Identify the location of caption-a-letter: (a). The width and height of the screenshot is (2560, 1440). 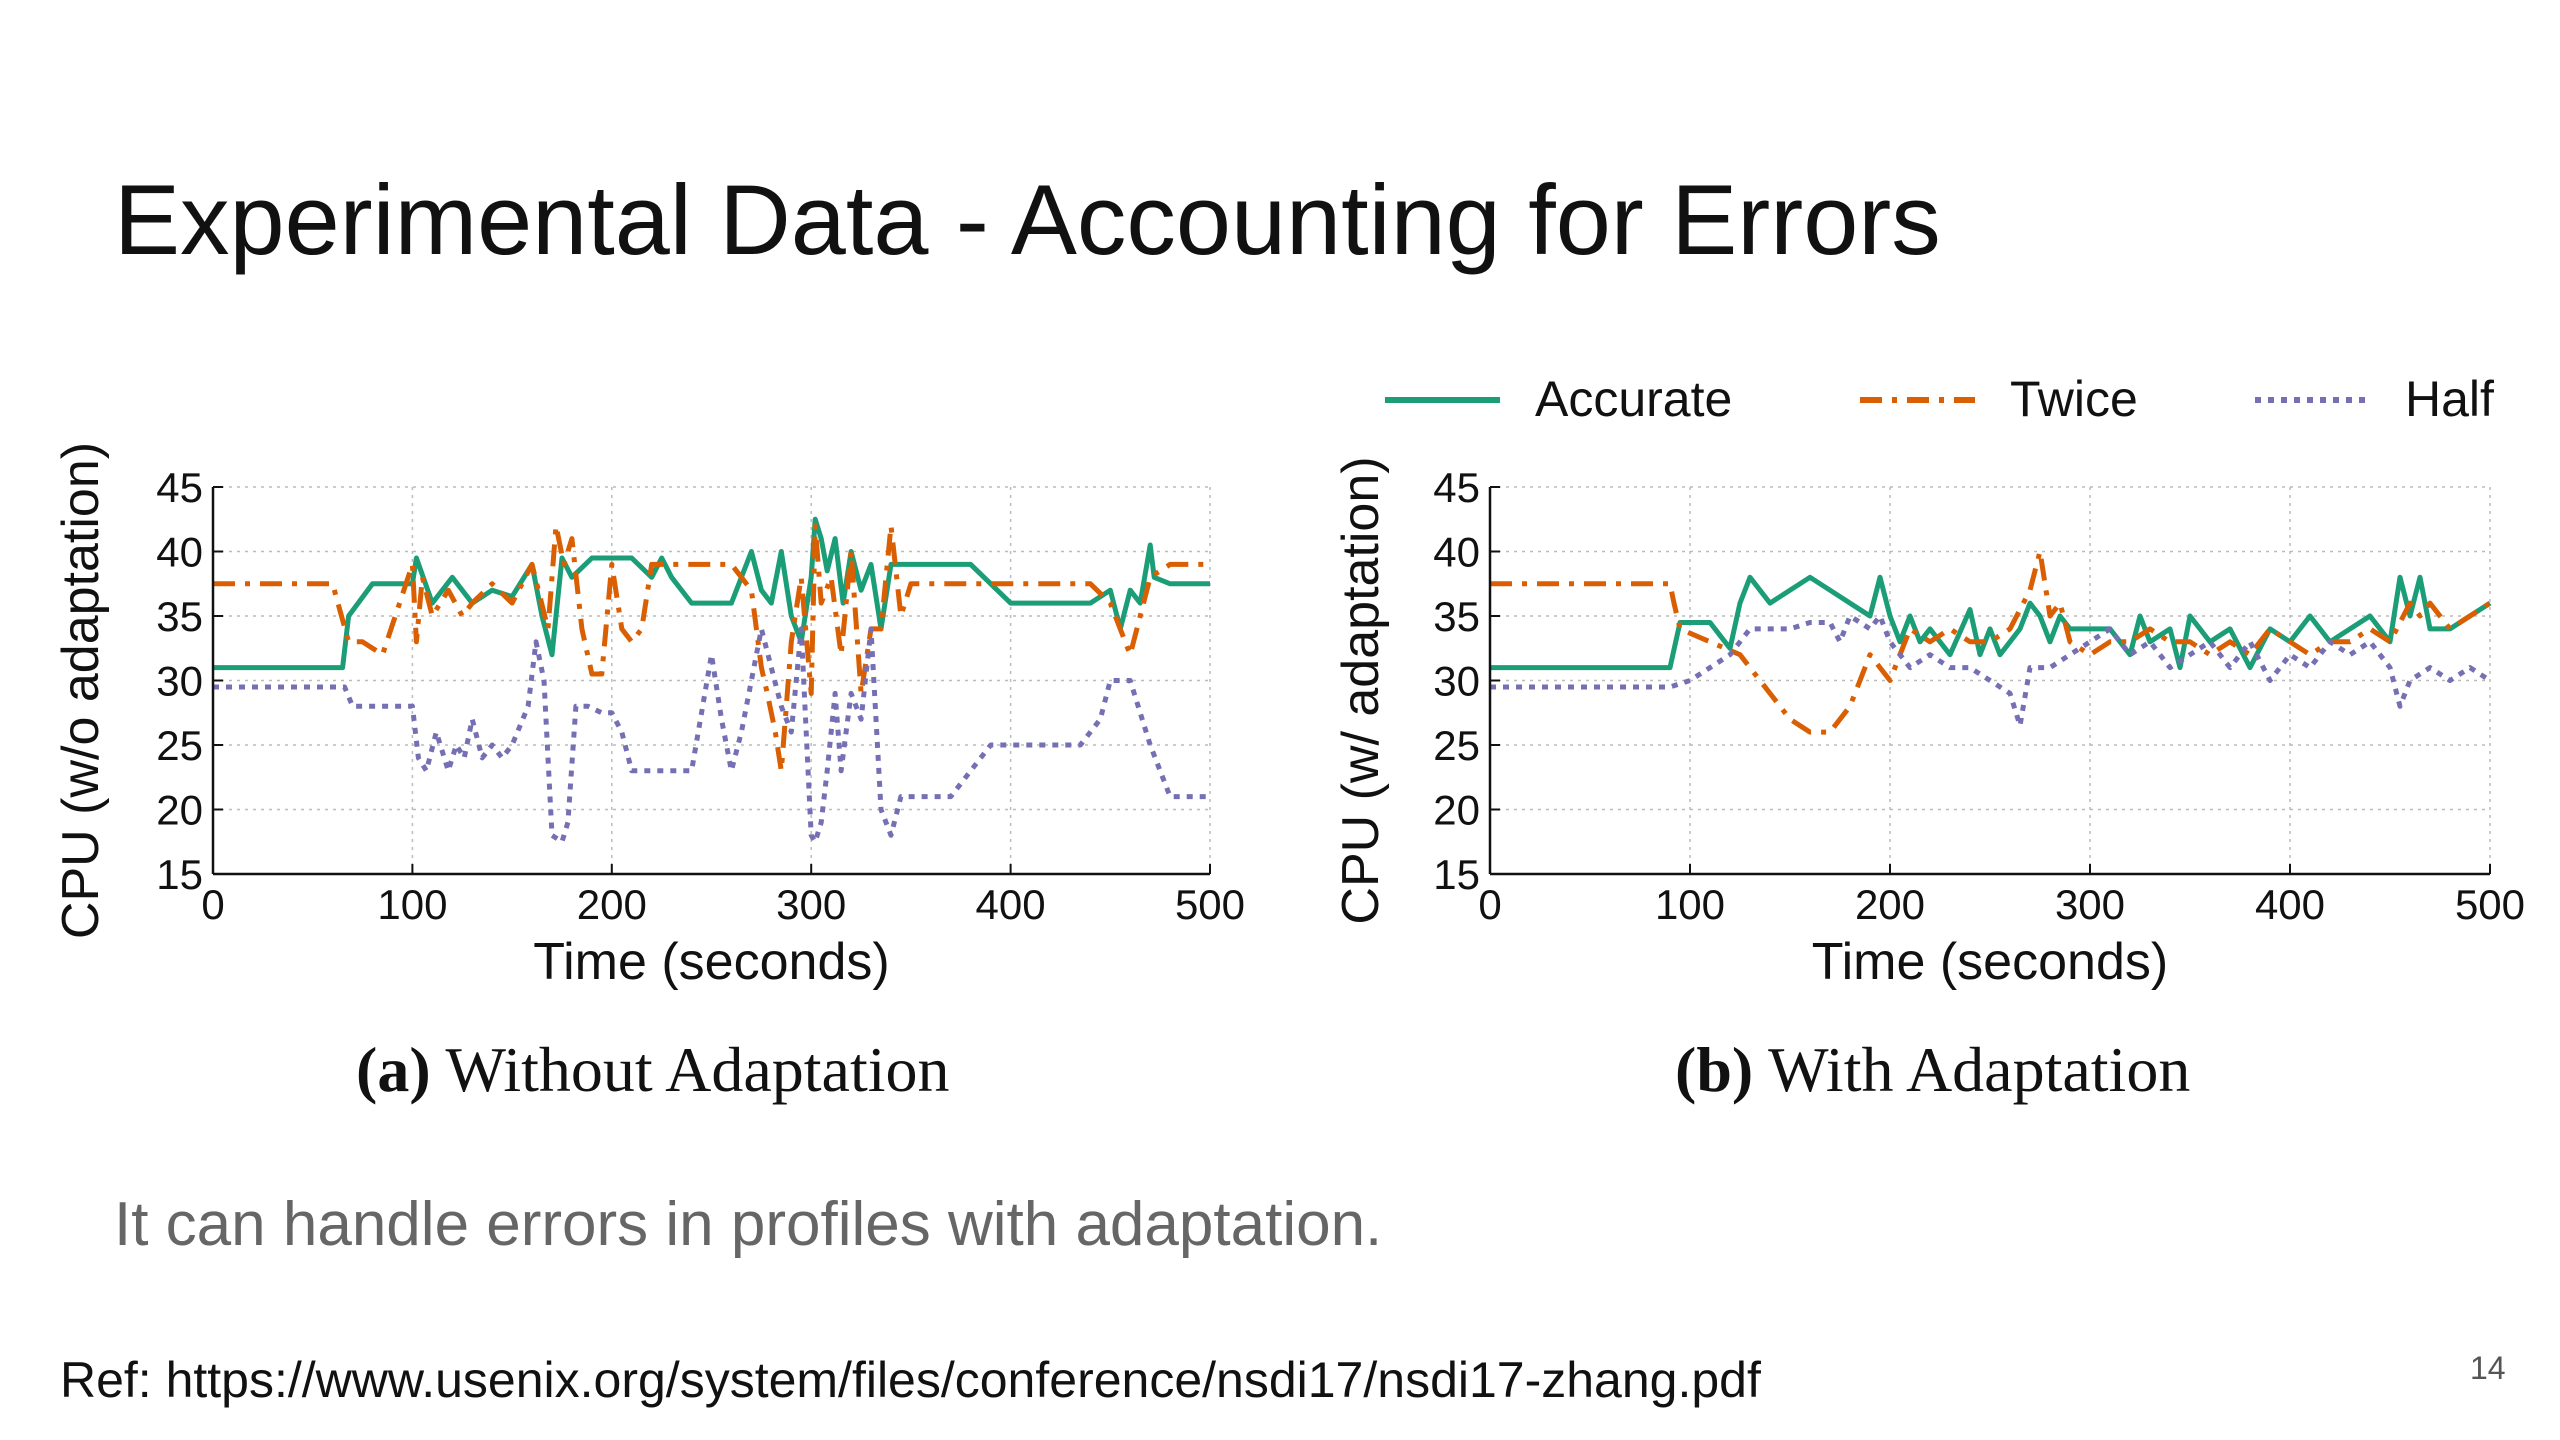
(393, 1069).